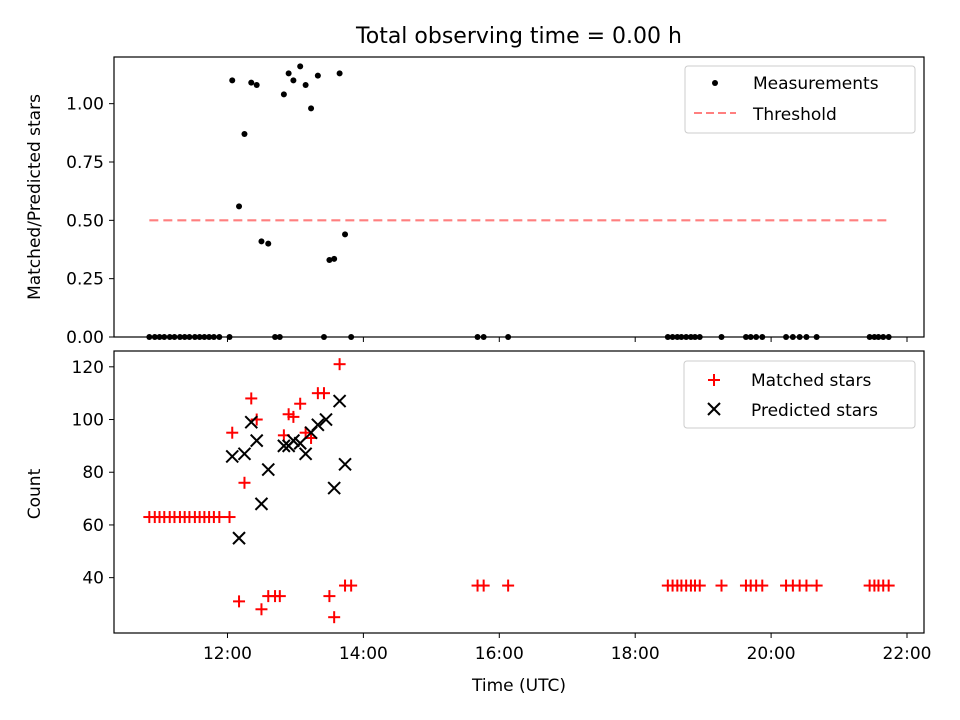  I want to click on bottom-y-tick-label: 60, so click(93, 526).